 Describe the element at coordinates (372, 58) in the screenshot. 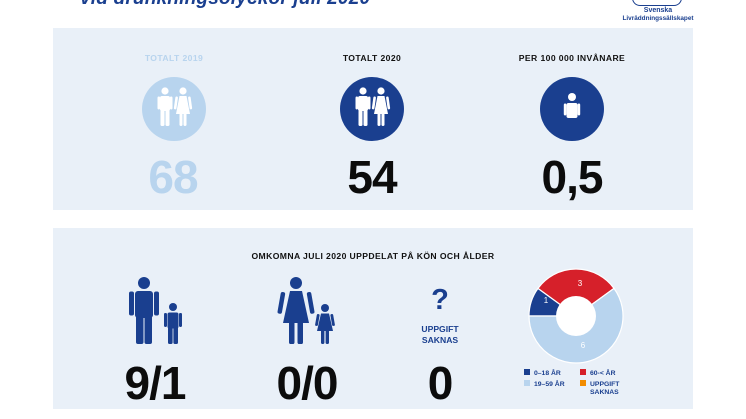

I see `stat-label-2020: TOTALT 2020` at that location.